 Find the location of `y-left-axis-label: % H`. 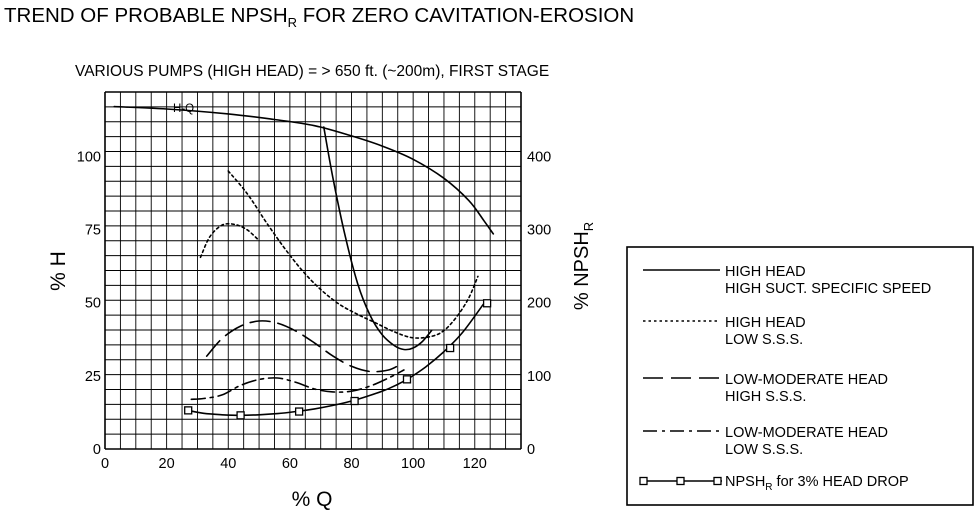

y-left-axis-label: % H is located at coordinates (58, 271).